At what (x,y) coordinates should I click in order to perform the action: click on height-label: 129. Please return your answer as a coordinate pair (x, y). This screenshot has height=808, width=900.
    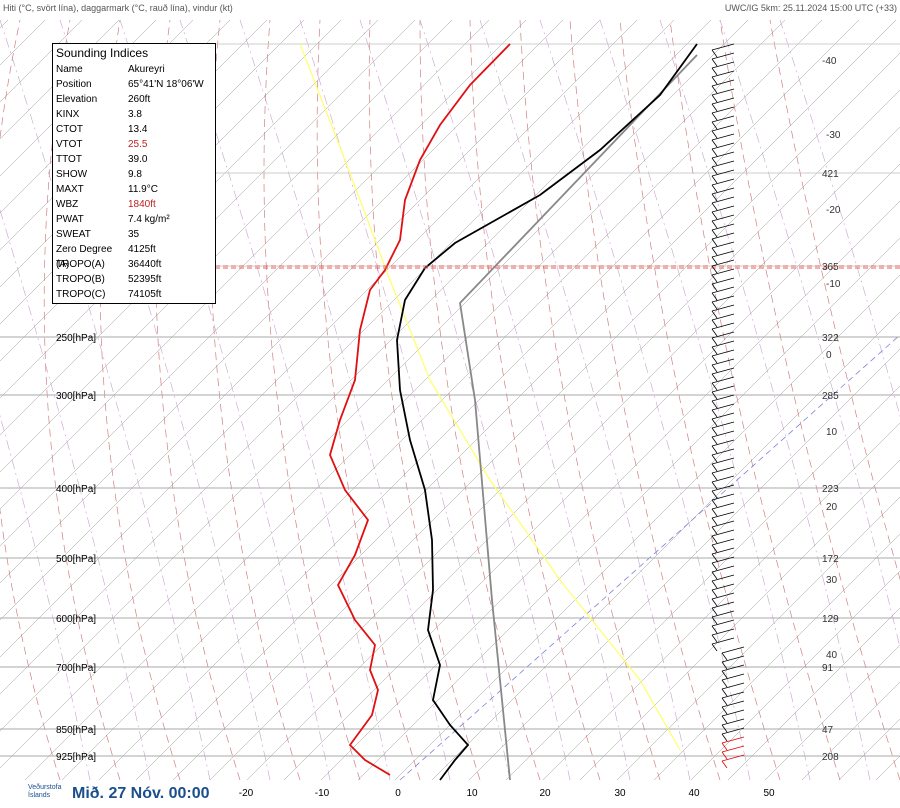
    Looking at the image, I should click on (830, 619).